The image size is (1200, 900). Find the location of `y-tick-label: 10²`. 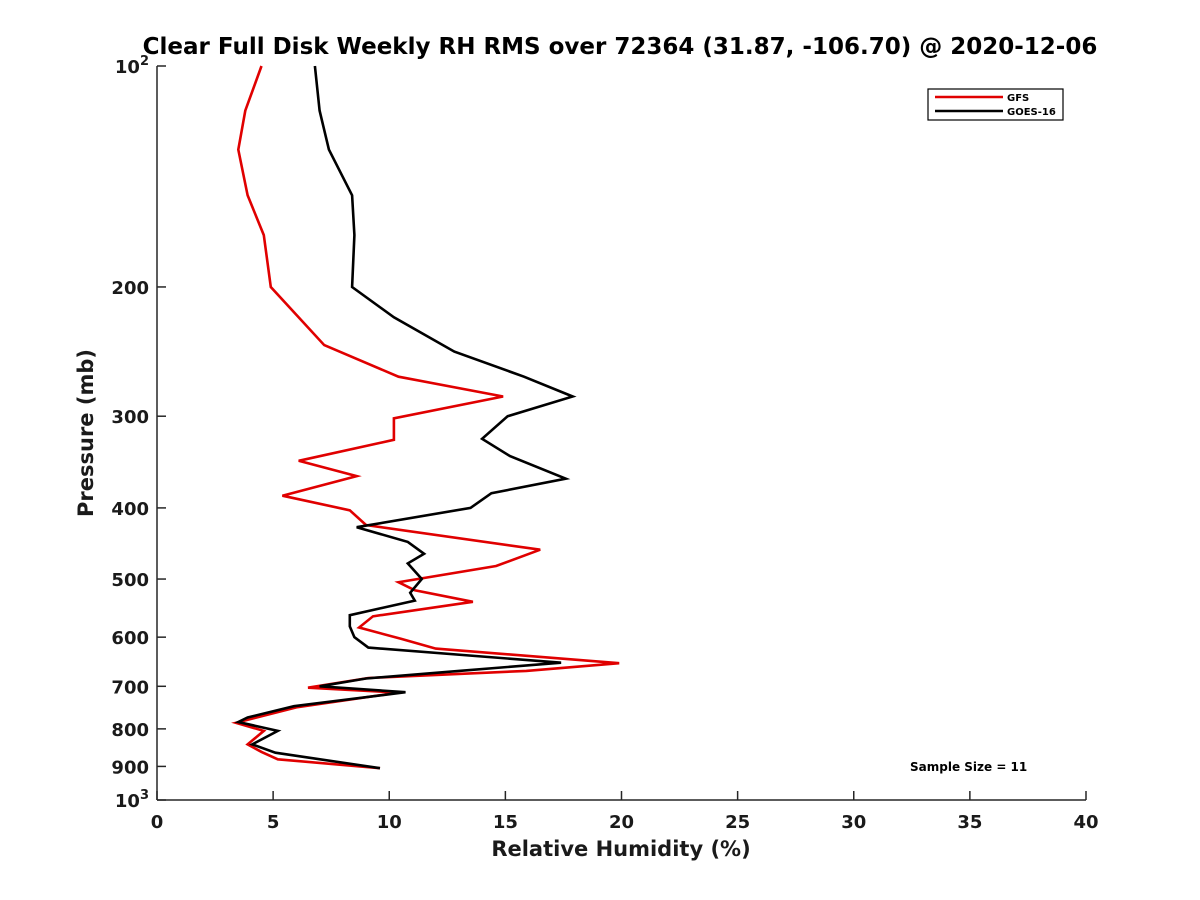

y-tick-label: 10² is located at coordinates (132, 66).